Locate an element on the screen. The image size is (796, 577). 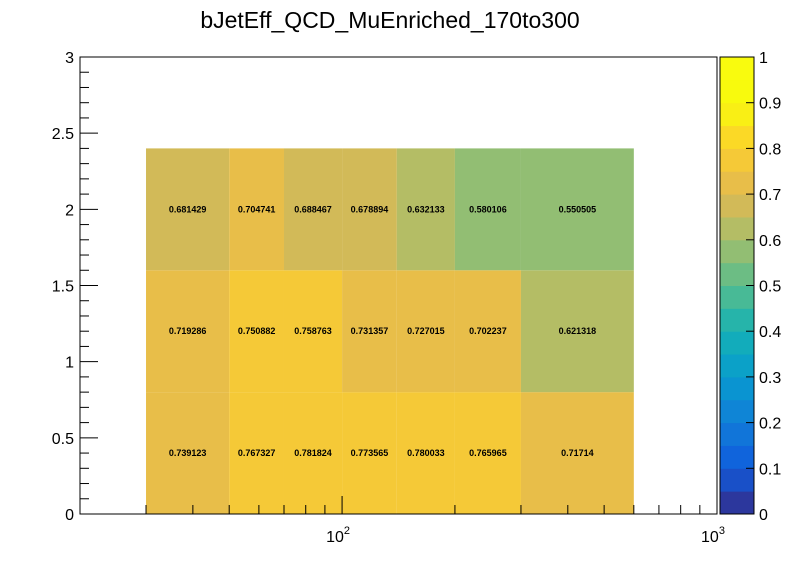
x-tick-exponent: 3 is located at coordinates (722, 531).